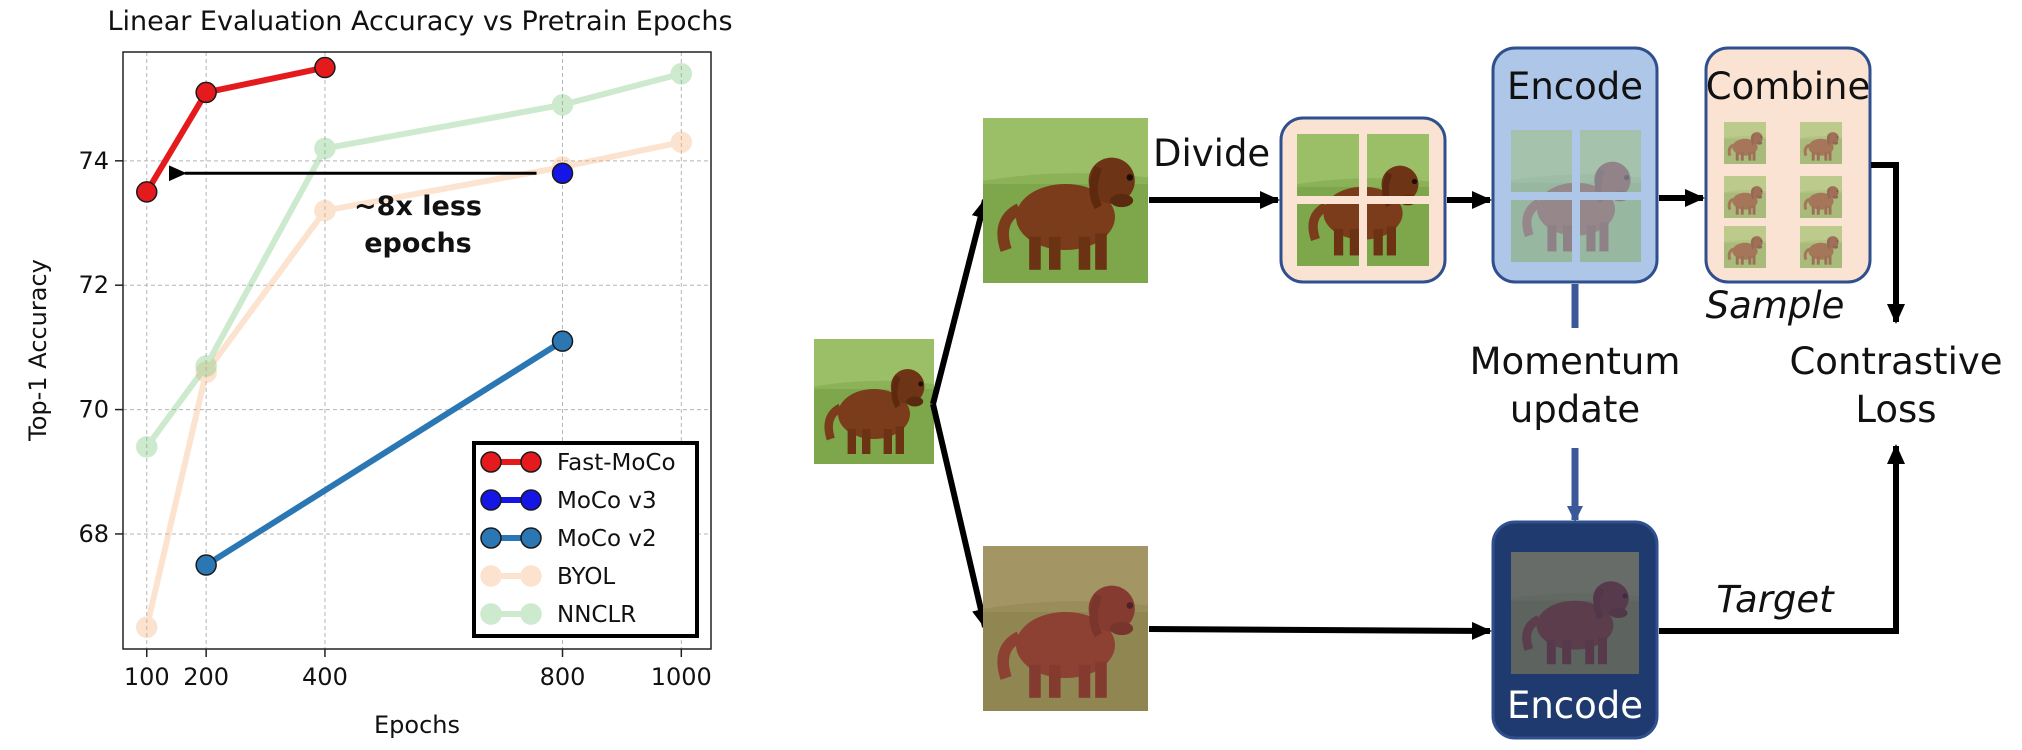 The width and height of the screenshot is (2022, 750). I want to click on sample-label: Sample, so click(1775, 305).